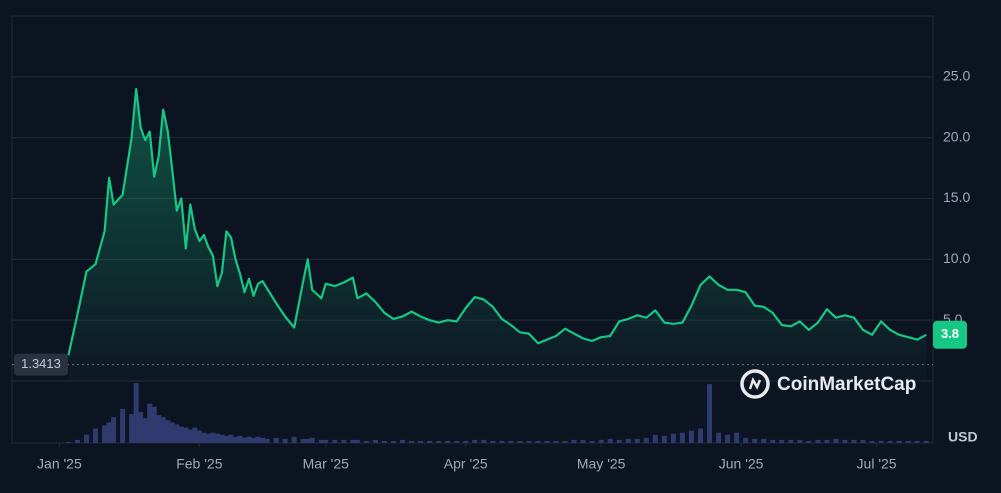  What do you see at coordinates (466, 464) in the screenshot?
I see `x-tick-label: Apr '25` at bounding box center [466, 464].